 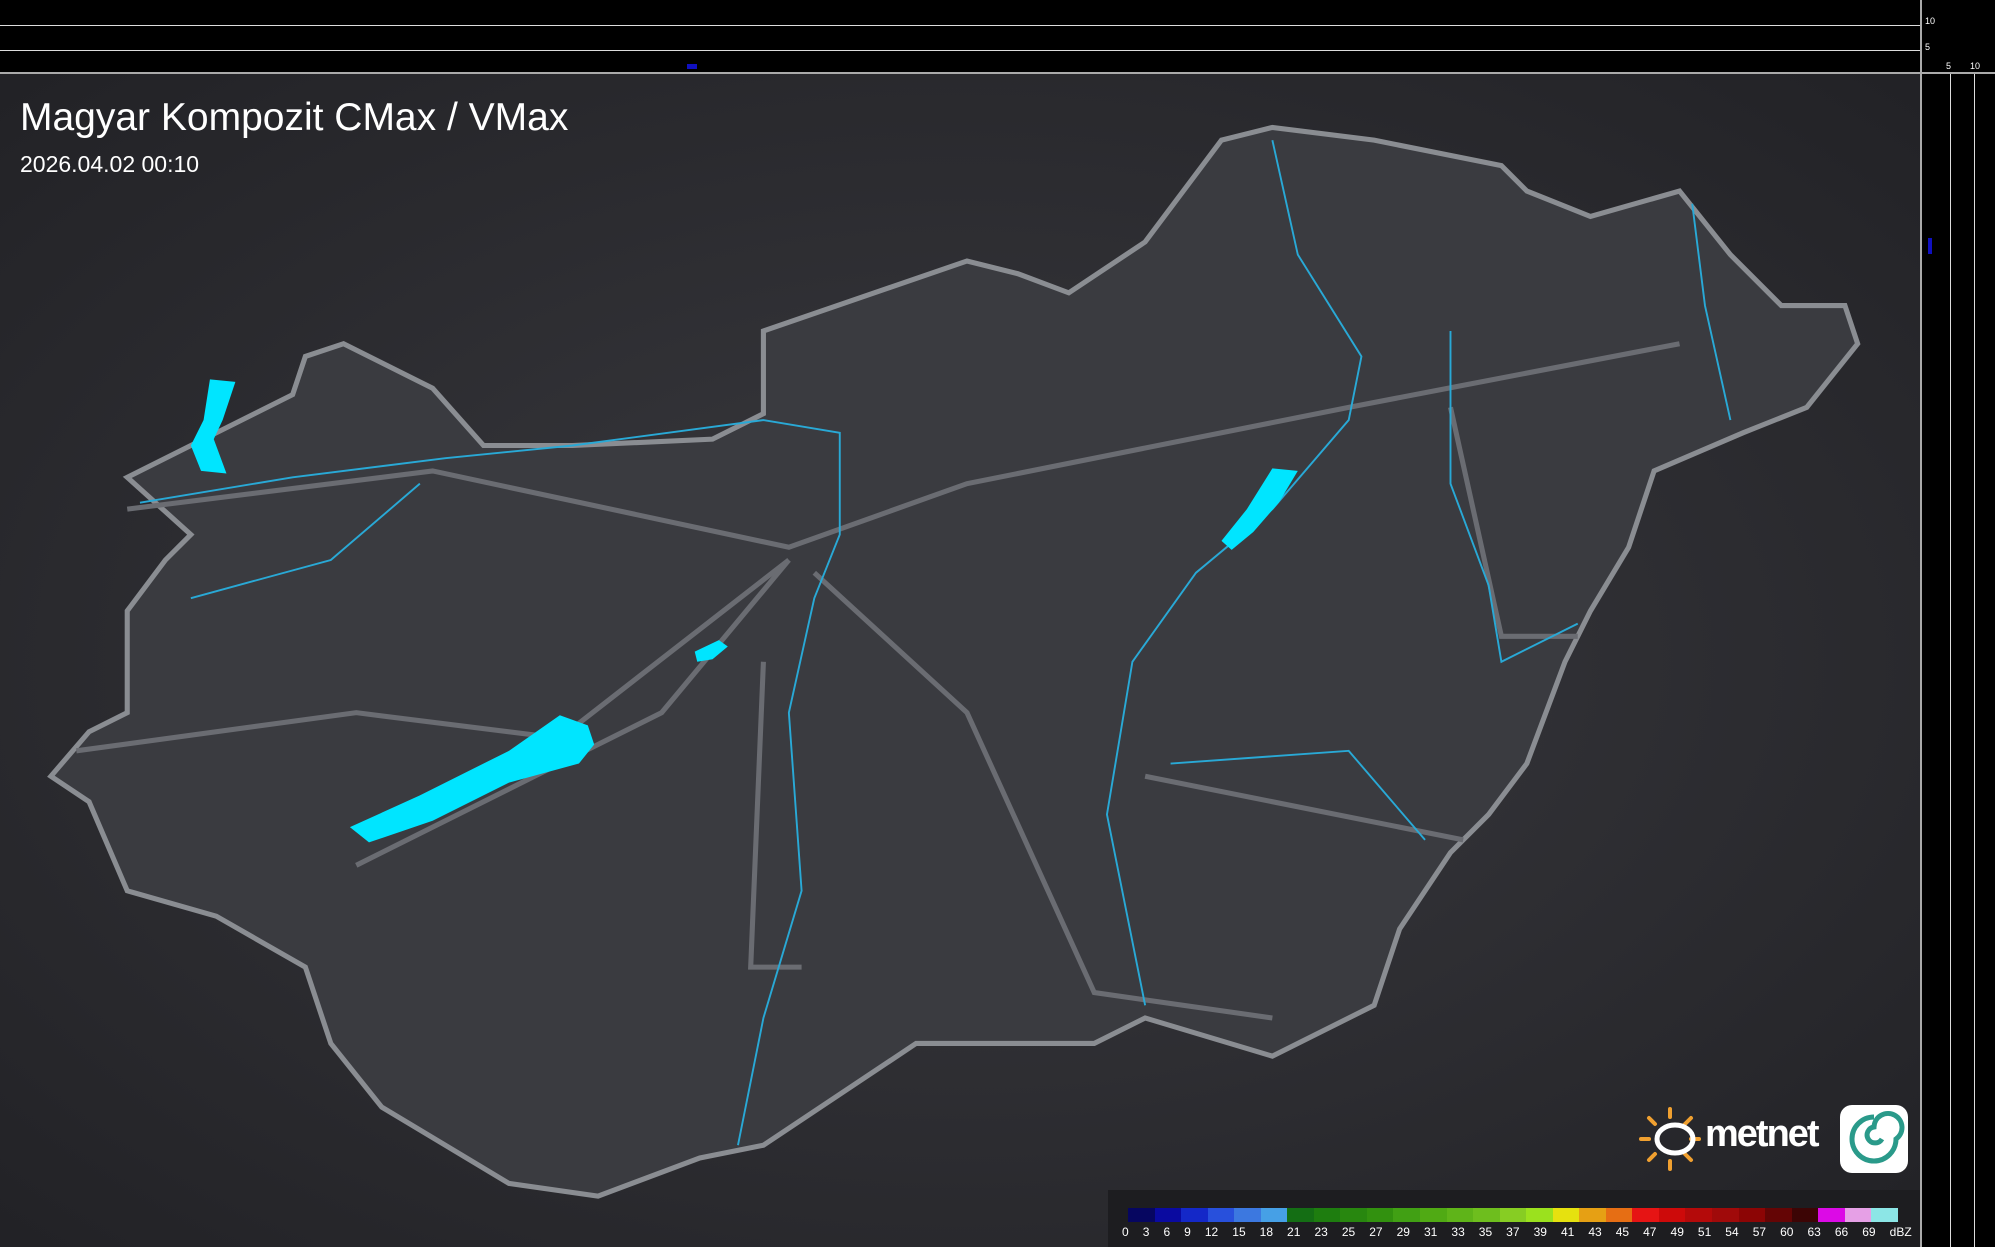 What do you see at coordinates (1841, 1232) in the screenshot?
I see `scale-label: 66` at bounding box center [1841, 1232].